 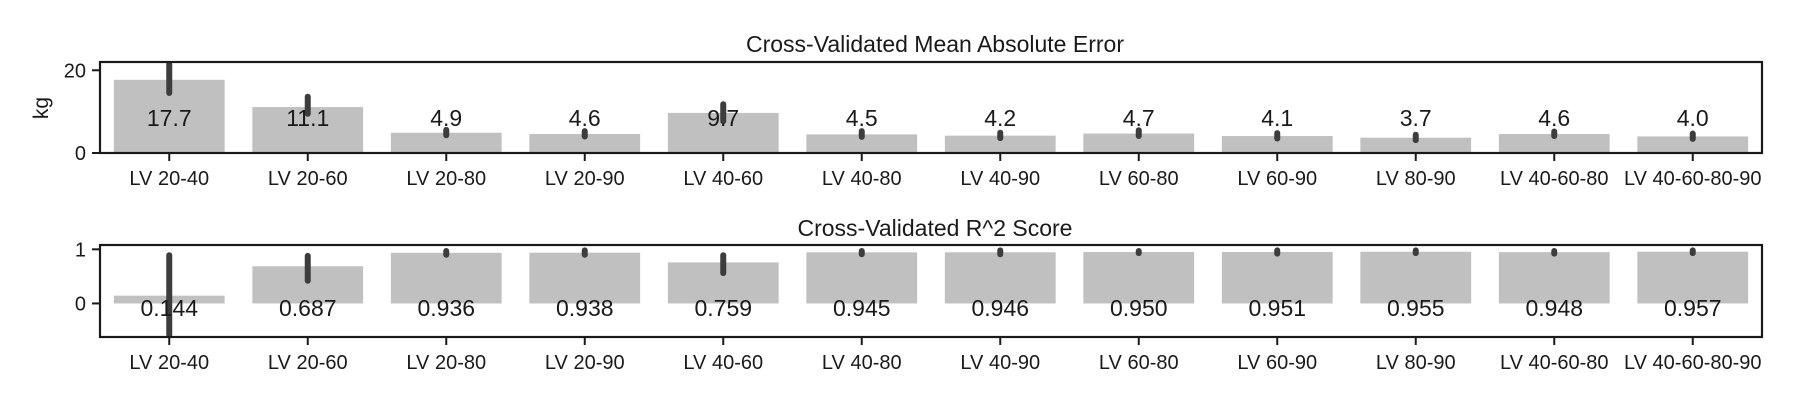 I want to click on bar-value-label: 0.144, so click(x=169, y=308).